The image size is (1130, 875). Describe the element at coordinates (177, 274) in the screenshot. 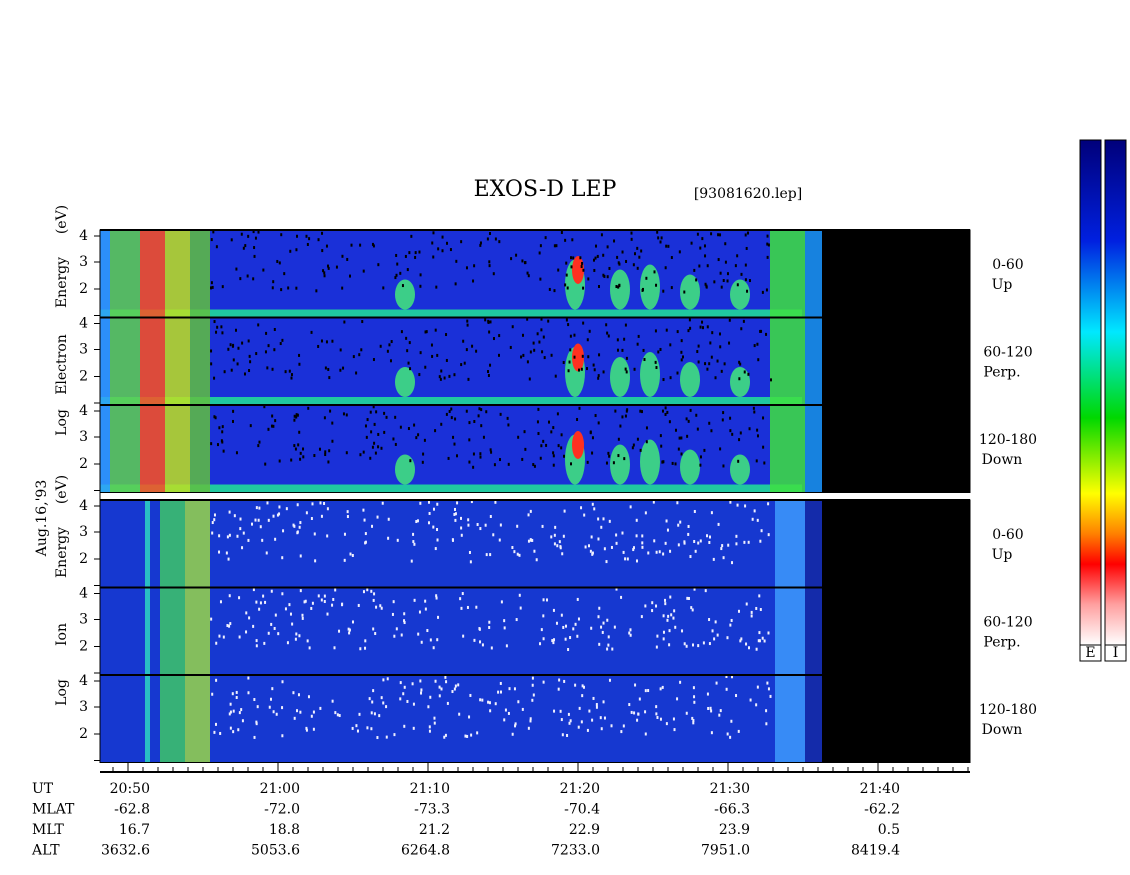

I see `spectrum-patch` at that location.